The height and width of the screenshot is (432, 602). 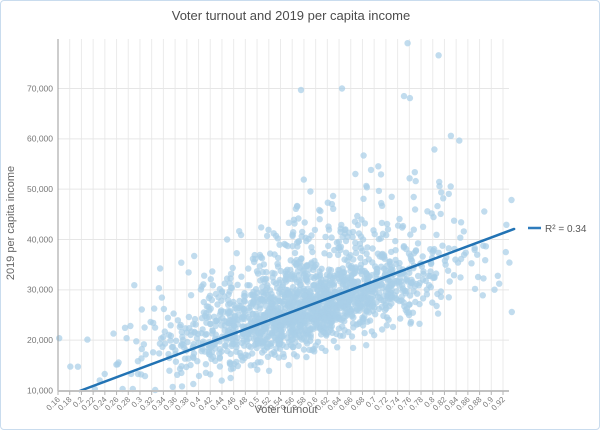 What do you see at coordinates (557, 229) in the screenshot?
I see `legend: R² = 0.34` at bounding box center [557, 229].